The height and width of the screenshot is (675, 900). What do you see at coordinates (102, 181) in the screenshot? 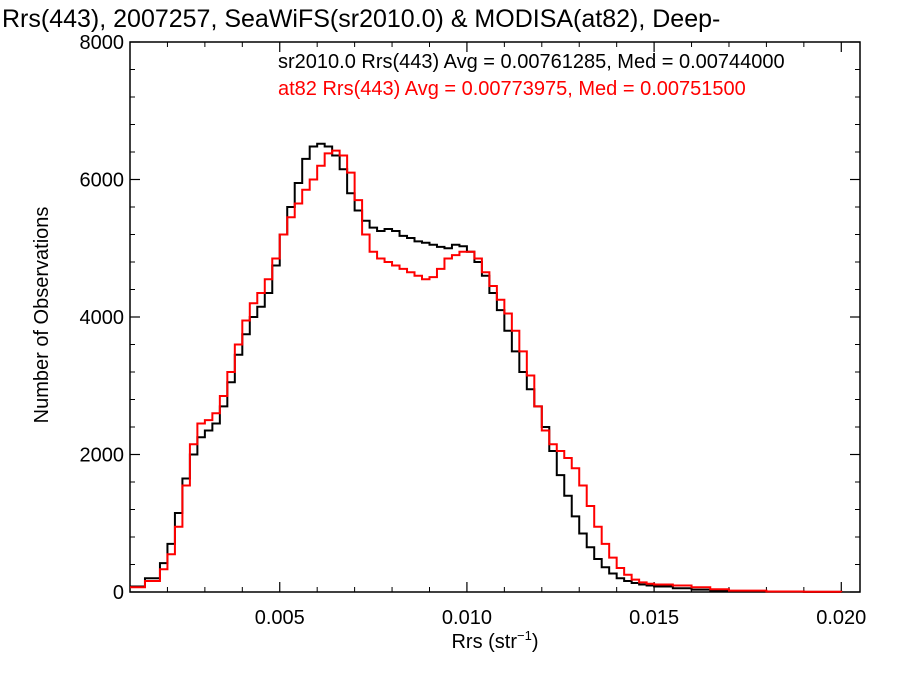
I see `y-tick-label: 6000` at bounding box center [102, 181].